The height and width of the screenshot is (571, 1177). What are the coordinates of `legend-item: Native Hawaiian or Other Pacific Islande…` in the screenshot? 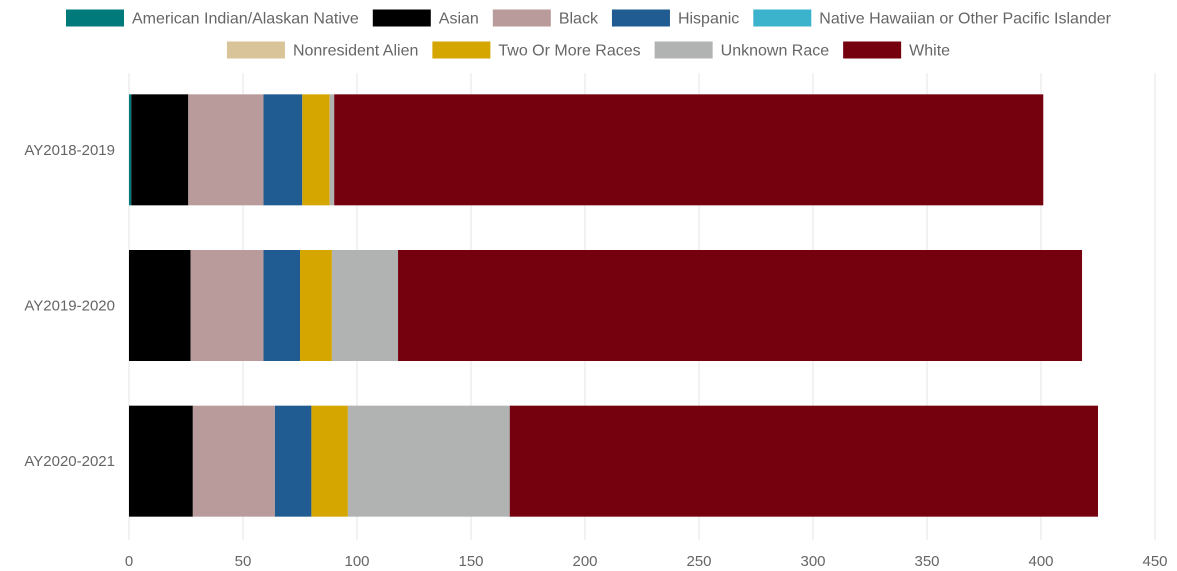 It's located at (932, 18).